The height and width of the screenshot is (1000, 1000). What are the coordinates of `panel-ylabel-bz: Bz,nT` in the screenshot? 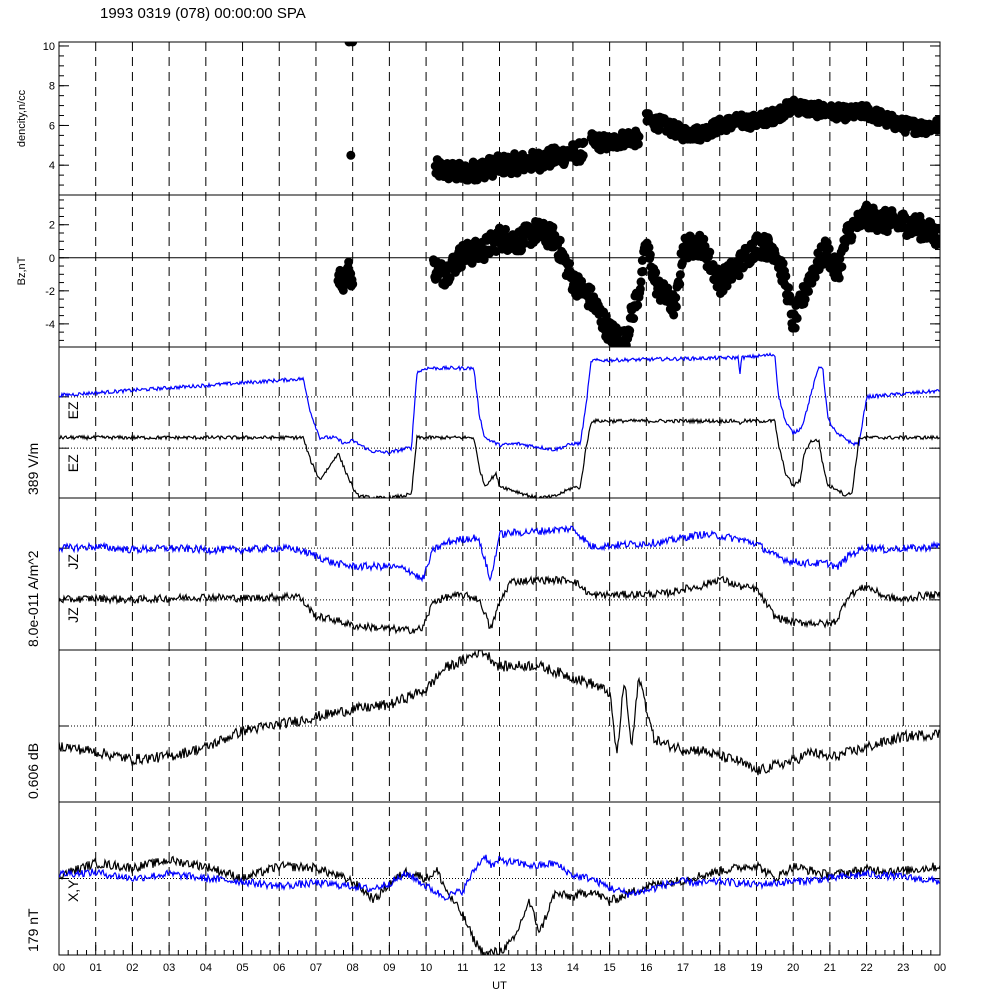 It's located at (22, 270).